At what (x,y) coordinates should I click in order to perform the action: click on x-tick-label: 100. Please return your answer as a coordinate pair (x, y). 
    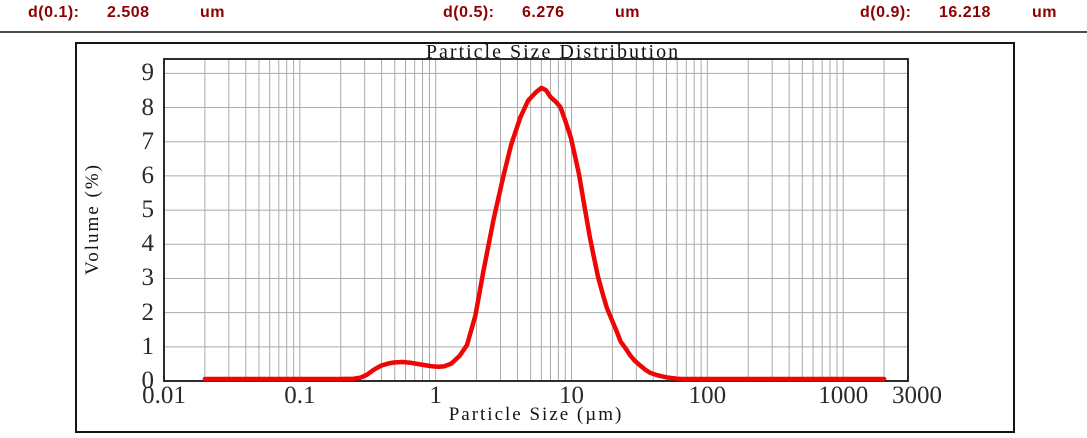
    Looking at the image, I should click on (707, 395).